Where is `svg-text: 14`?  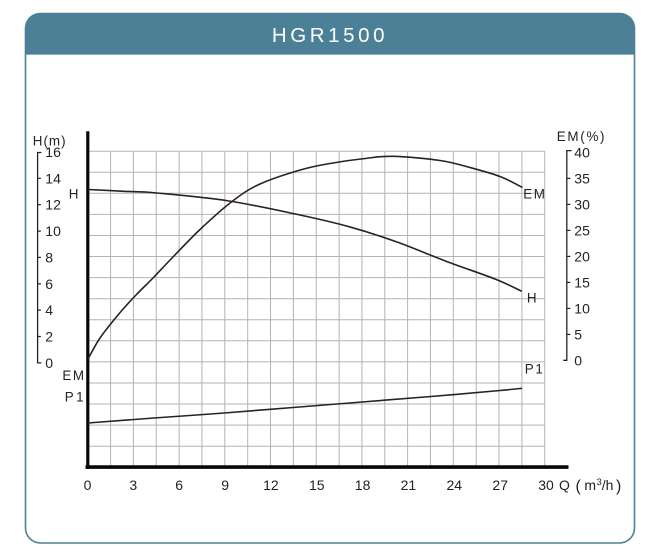
svg-text: 14 is located at coordinates (53, 178).